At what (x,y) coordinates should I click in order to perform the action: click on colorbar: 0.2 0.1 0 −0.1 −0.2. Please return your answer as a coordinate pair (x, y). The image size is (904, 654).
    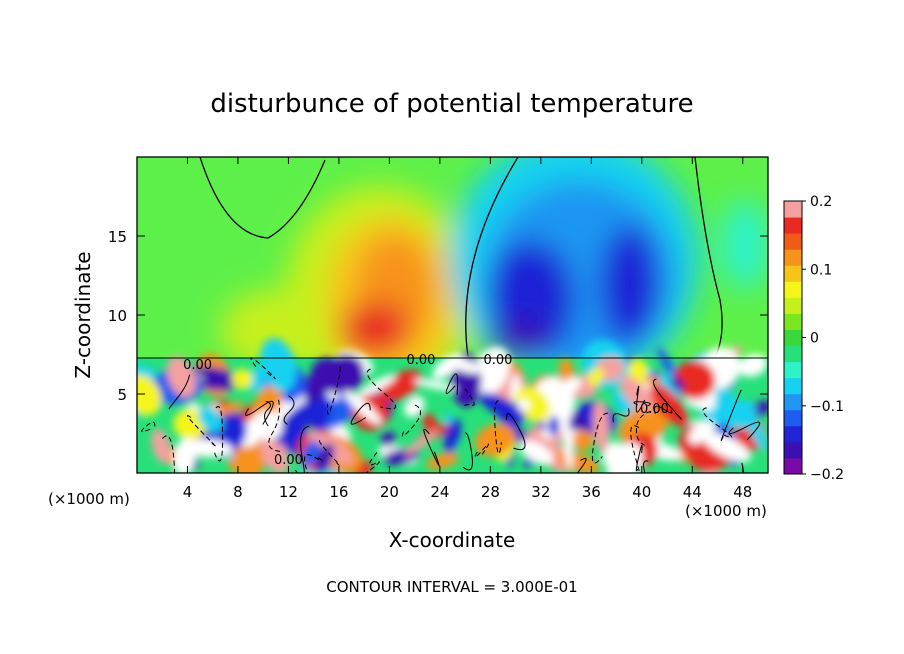
    Looking at the image, I should click on (813, 338).